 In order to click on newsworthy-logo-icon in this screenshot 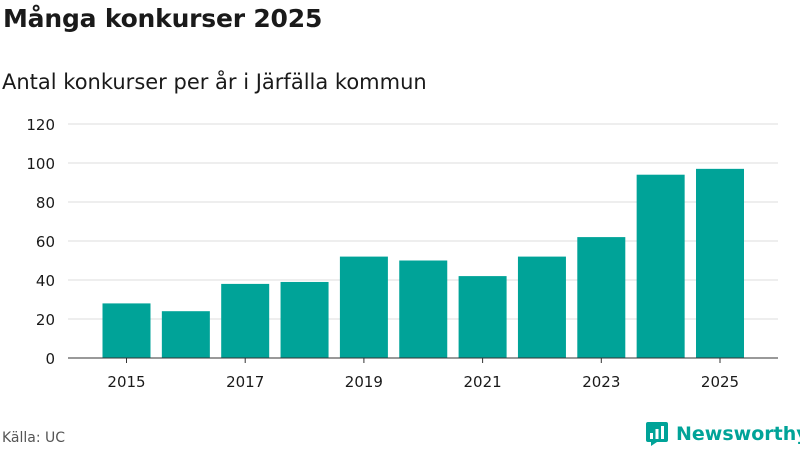, I will do `click(657, 434)`.